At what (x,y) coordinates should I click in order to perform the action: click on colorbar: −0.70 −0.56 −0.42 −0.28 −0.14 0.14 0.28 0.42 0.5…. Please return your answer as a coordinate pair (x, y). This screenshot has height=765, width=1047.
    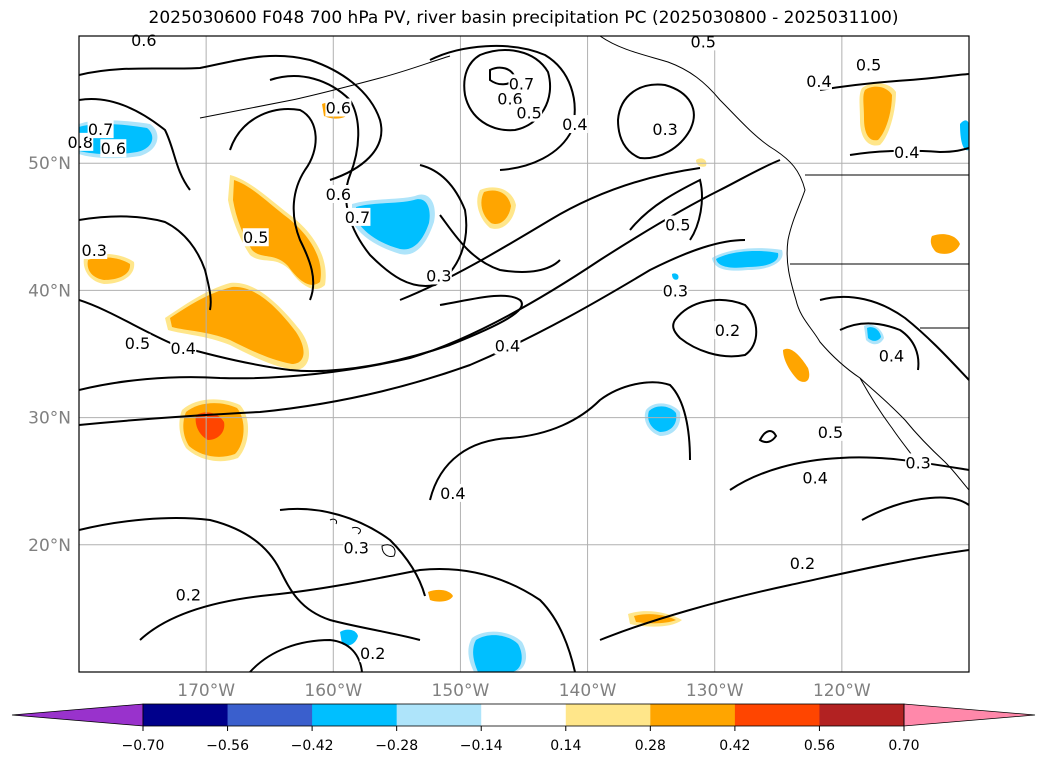
    Looking at the image, I should click on (523, 728).